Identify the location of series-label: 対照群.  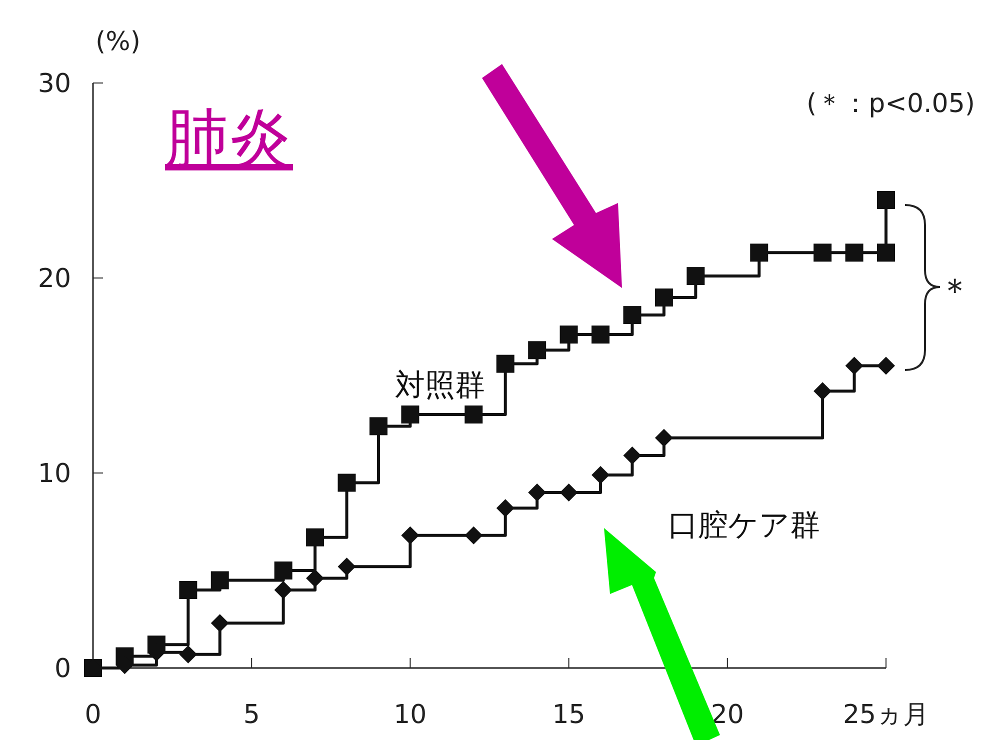
(440, 385).